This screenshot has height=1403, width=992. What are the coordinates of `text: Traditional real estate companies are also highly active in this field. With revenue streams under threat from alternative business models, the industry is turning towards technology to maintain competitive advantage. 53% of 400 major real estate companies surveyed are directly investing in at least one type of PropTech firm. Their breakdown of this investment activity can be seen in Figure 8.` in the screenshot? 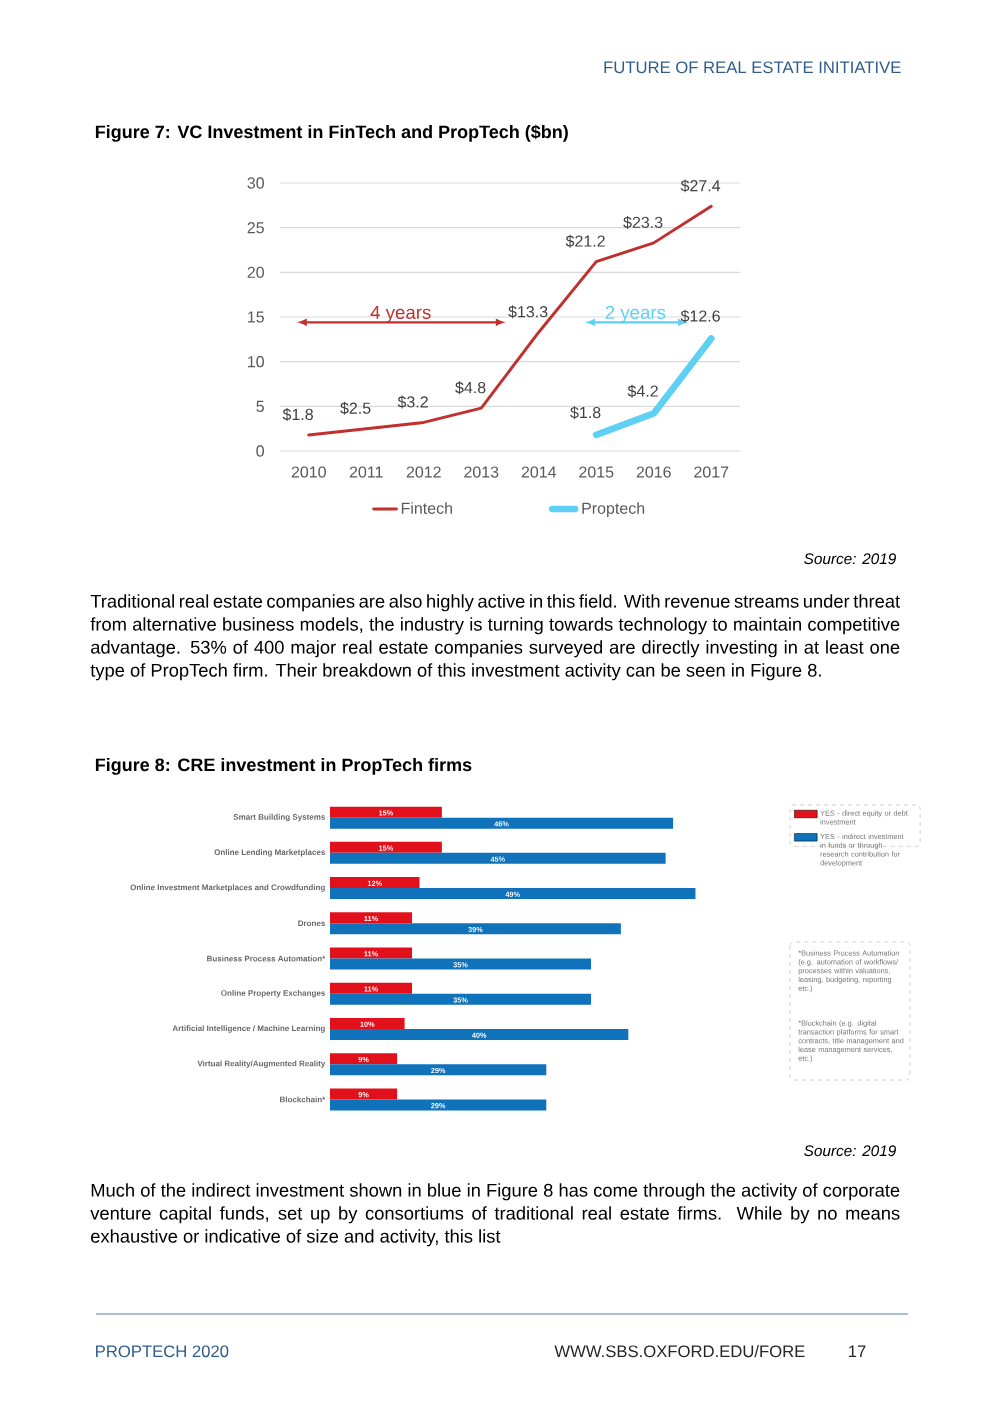 It's located at (495, 637).